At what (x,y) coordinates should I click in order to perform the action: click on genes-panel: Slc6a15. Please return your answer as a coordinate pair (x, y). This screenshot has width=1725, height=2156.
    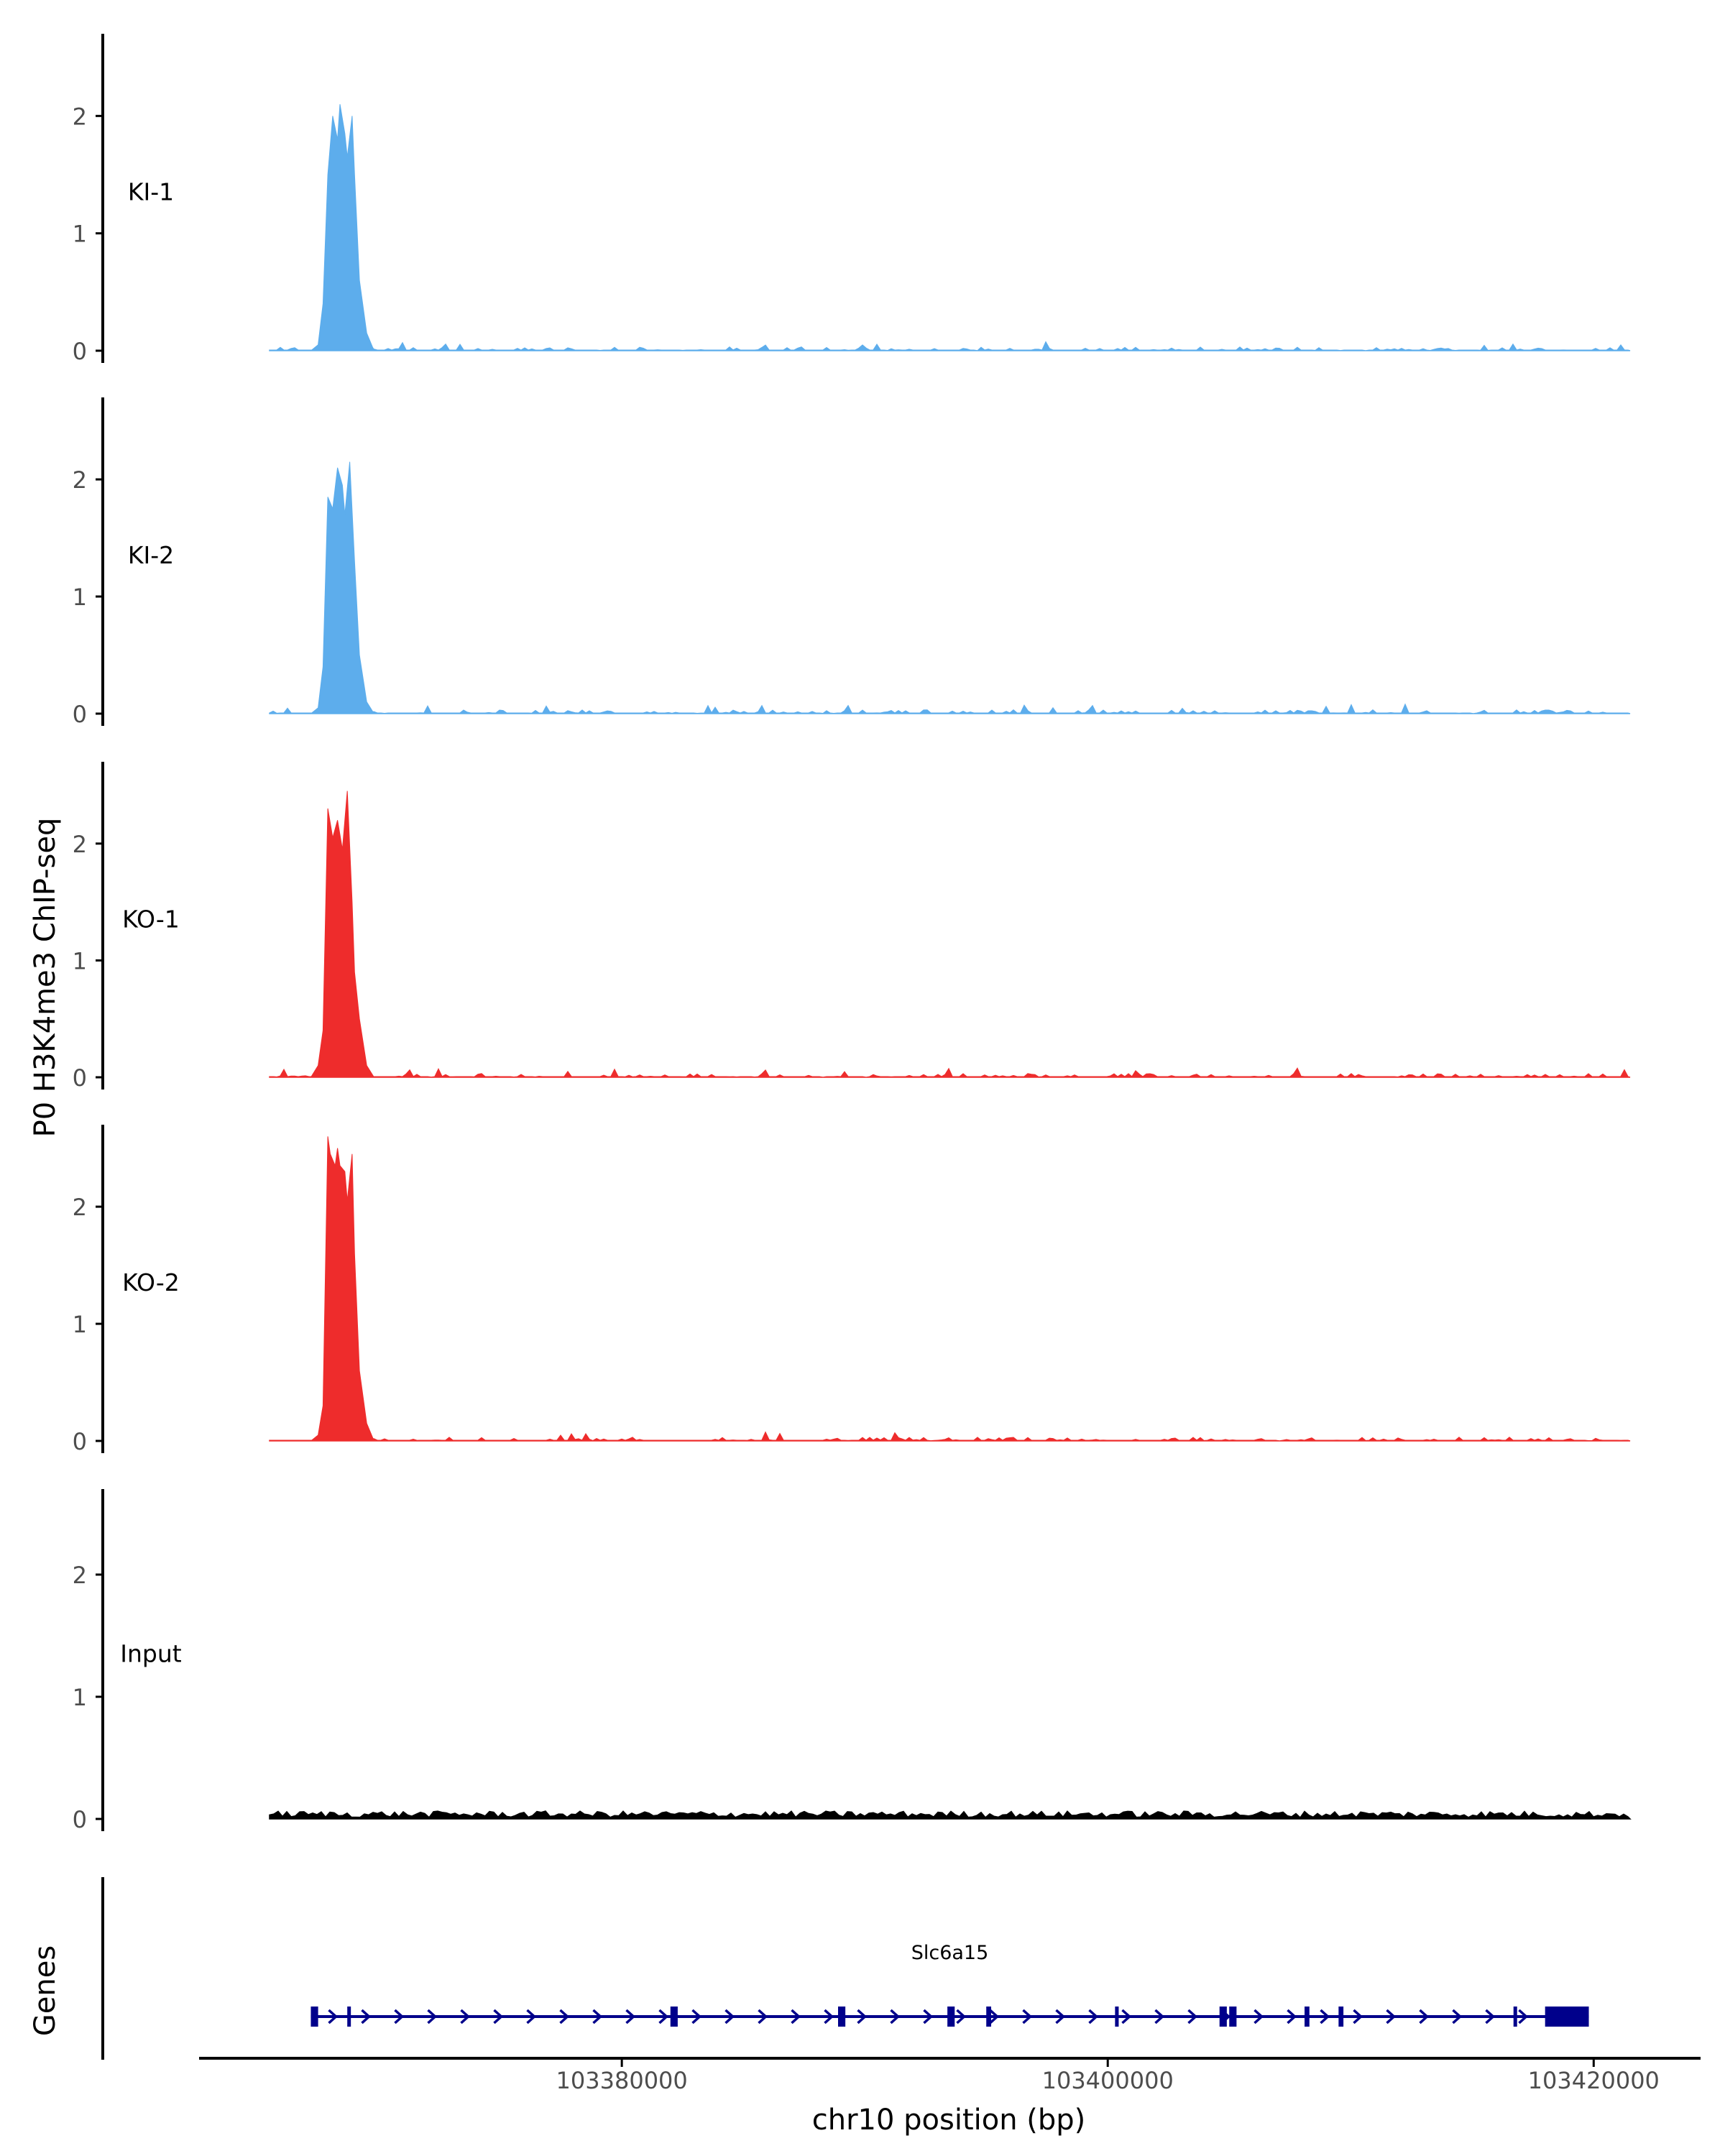
    Looking at the image, I should click on (845, 1969).